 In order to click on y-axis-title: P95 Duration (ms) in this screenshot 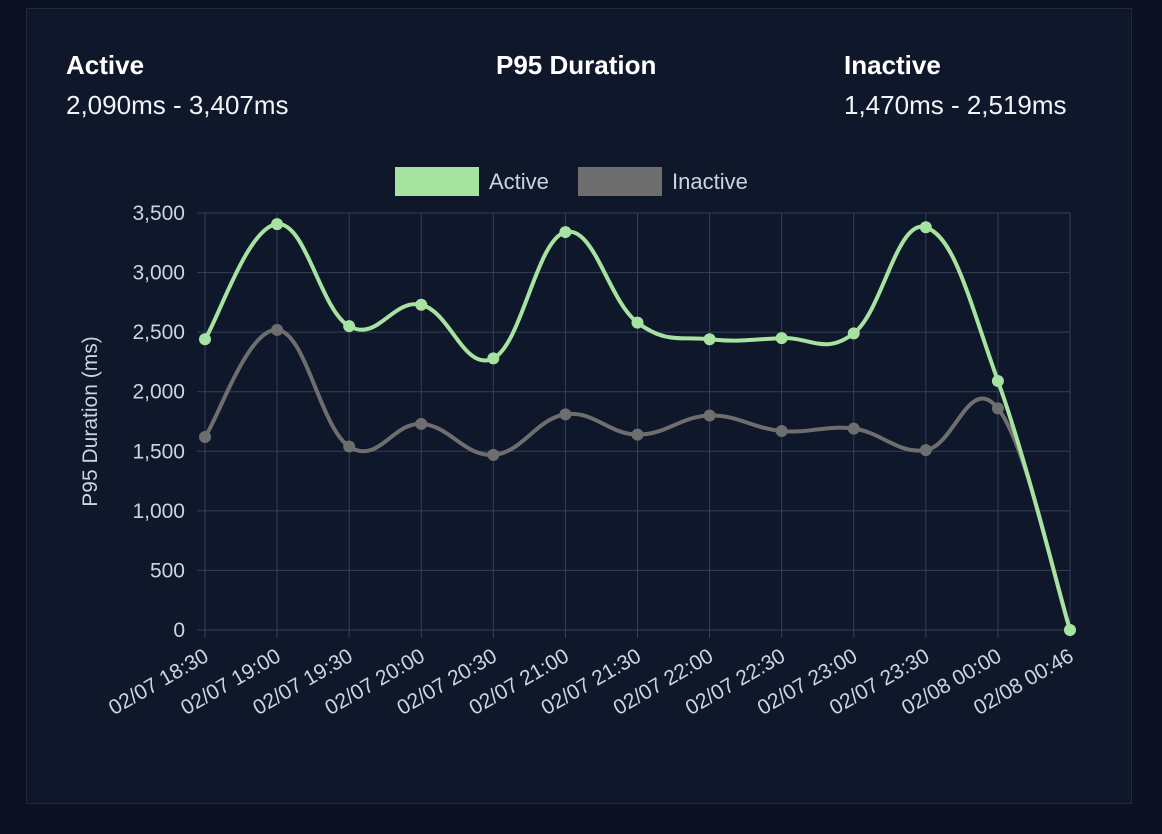, I will do `click(90, 421)`.